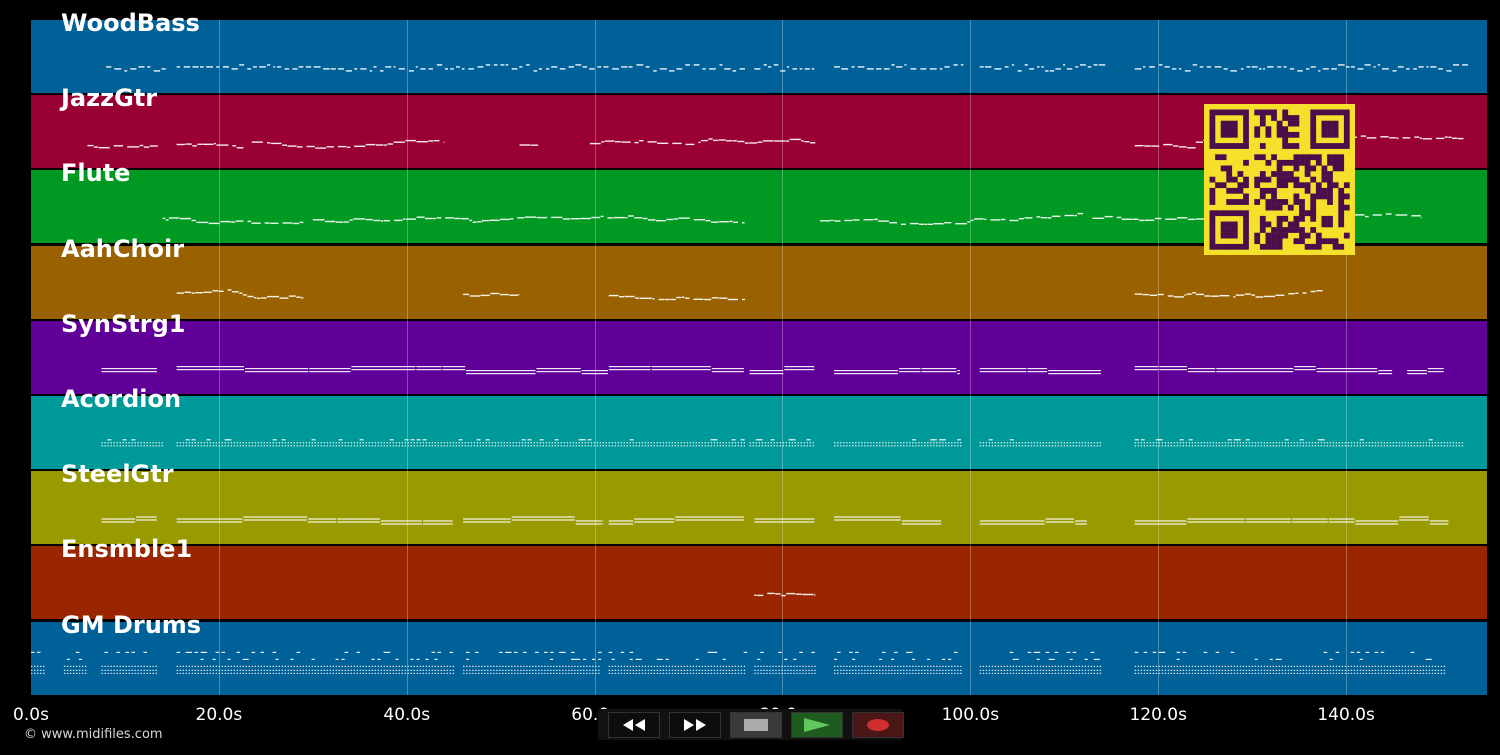 The image size is (1500, 755). Describe the element at coordinates (121, 399) in the screenshot. I see `track-name-label: Acordion` at that location.